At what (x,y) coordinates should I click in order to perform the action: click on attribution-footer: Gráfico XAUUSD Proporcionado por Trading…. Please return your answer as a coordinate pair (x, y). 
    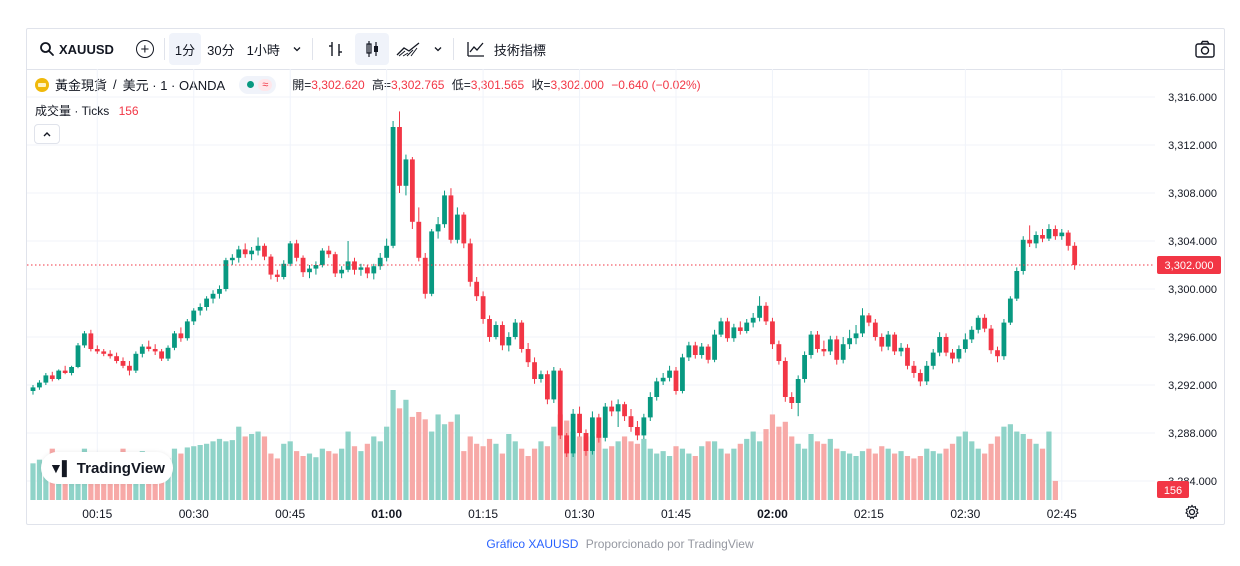
    Looking at the image, I should click on (620, 544).